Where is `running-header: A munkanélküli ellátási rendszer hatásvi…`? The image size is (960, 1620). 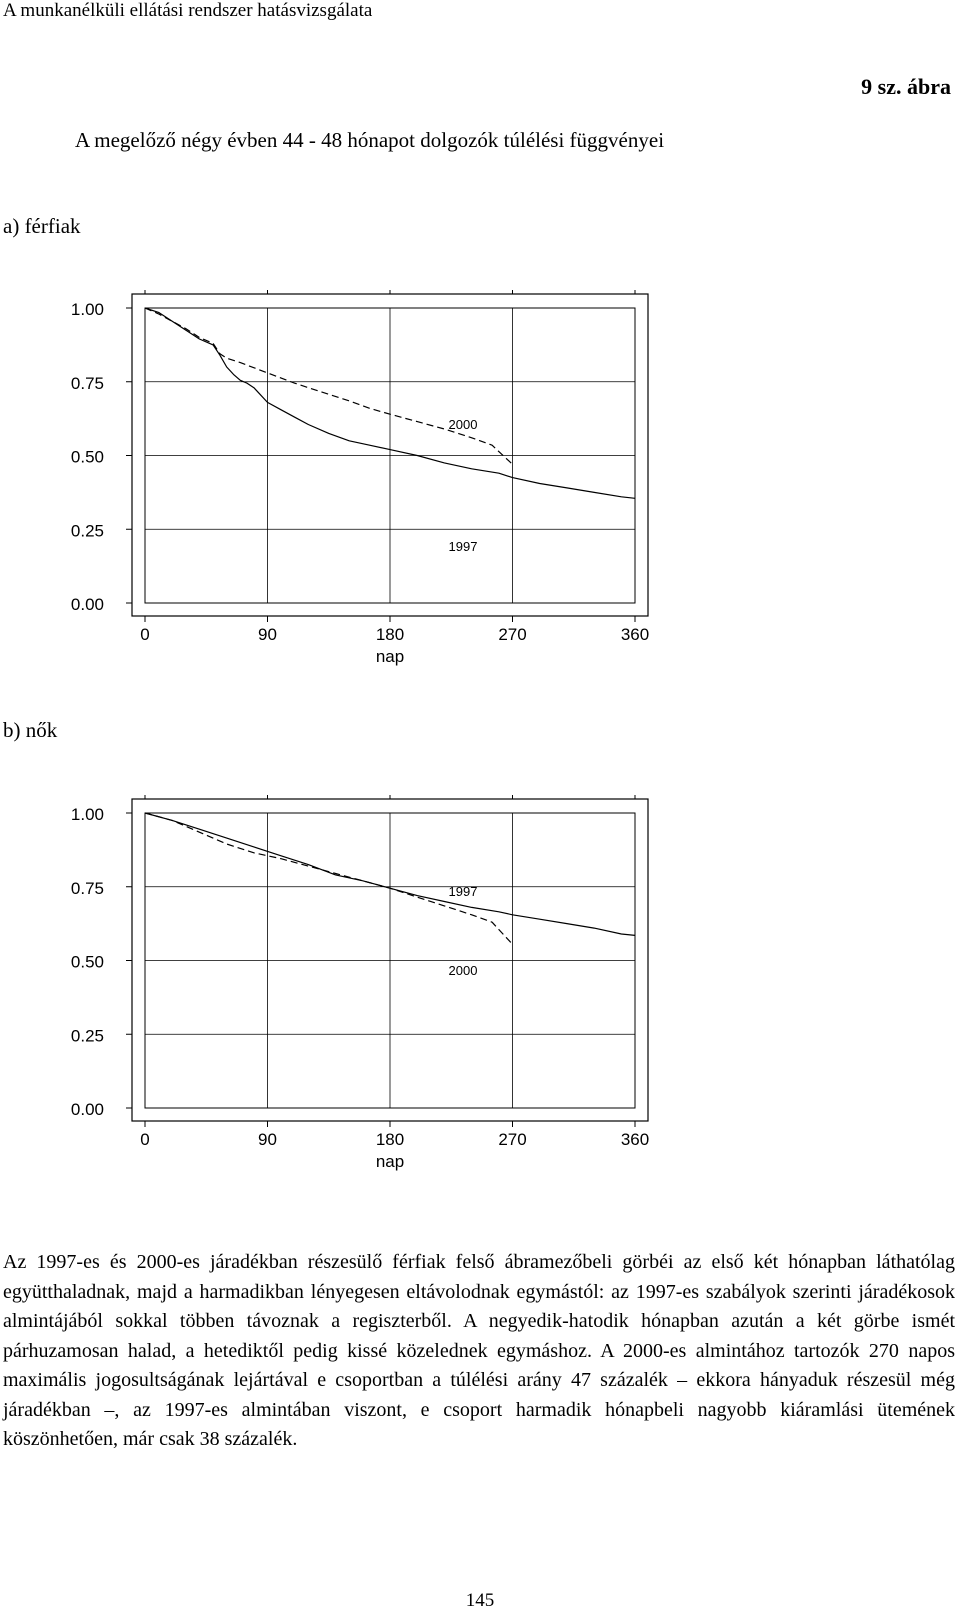
running-header: A munkanélküli ellátási rendszer hatásvi… is located at coordinates (188, 10).